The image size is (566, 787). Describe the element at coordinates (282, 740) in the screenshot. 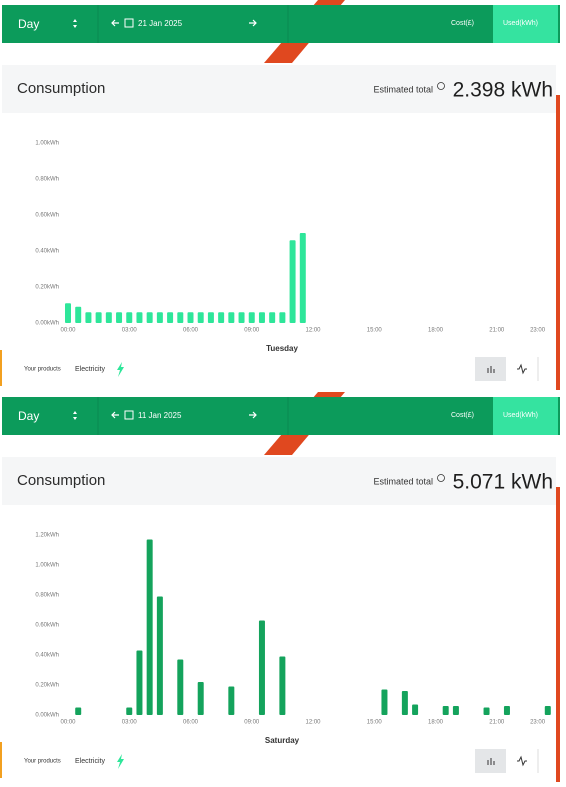

I see `x-axis-label: Saturday` at that location.